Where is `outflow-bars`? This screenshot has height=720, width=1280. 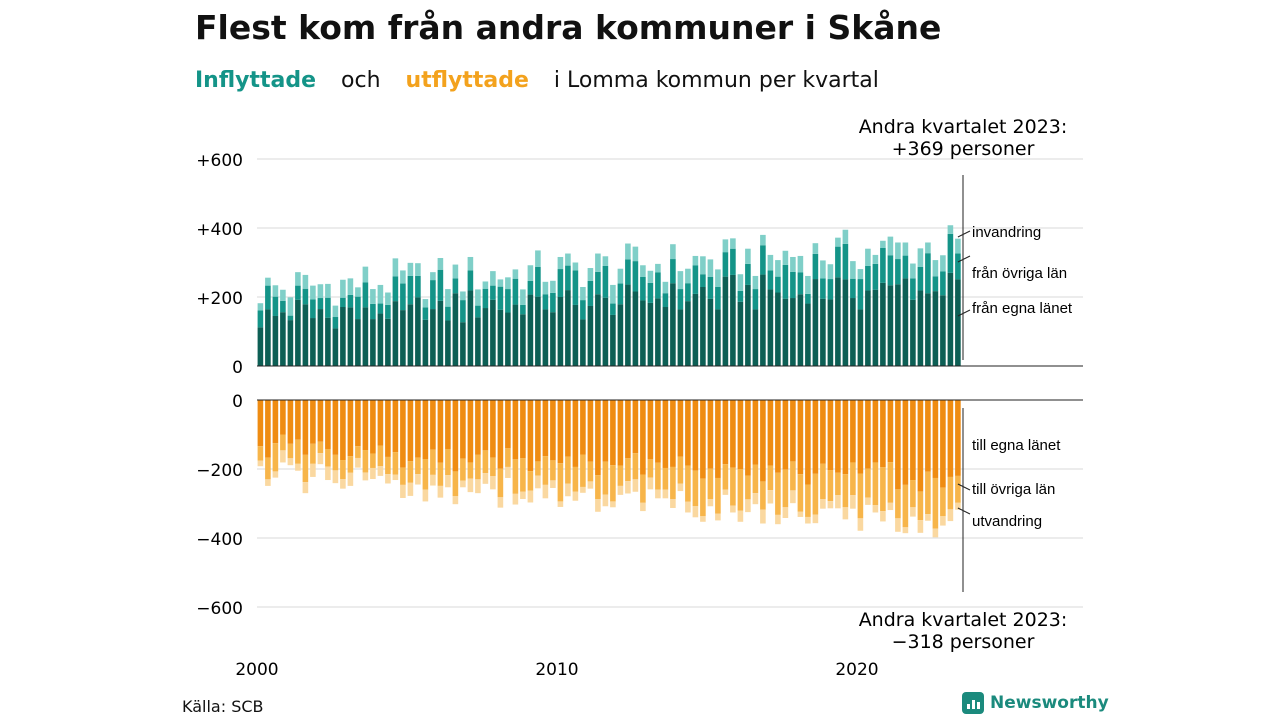
outflow-bars is located at coordinates (609, 469).